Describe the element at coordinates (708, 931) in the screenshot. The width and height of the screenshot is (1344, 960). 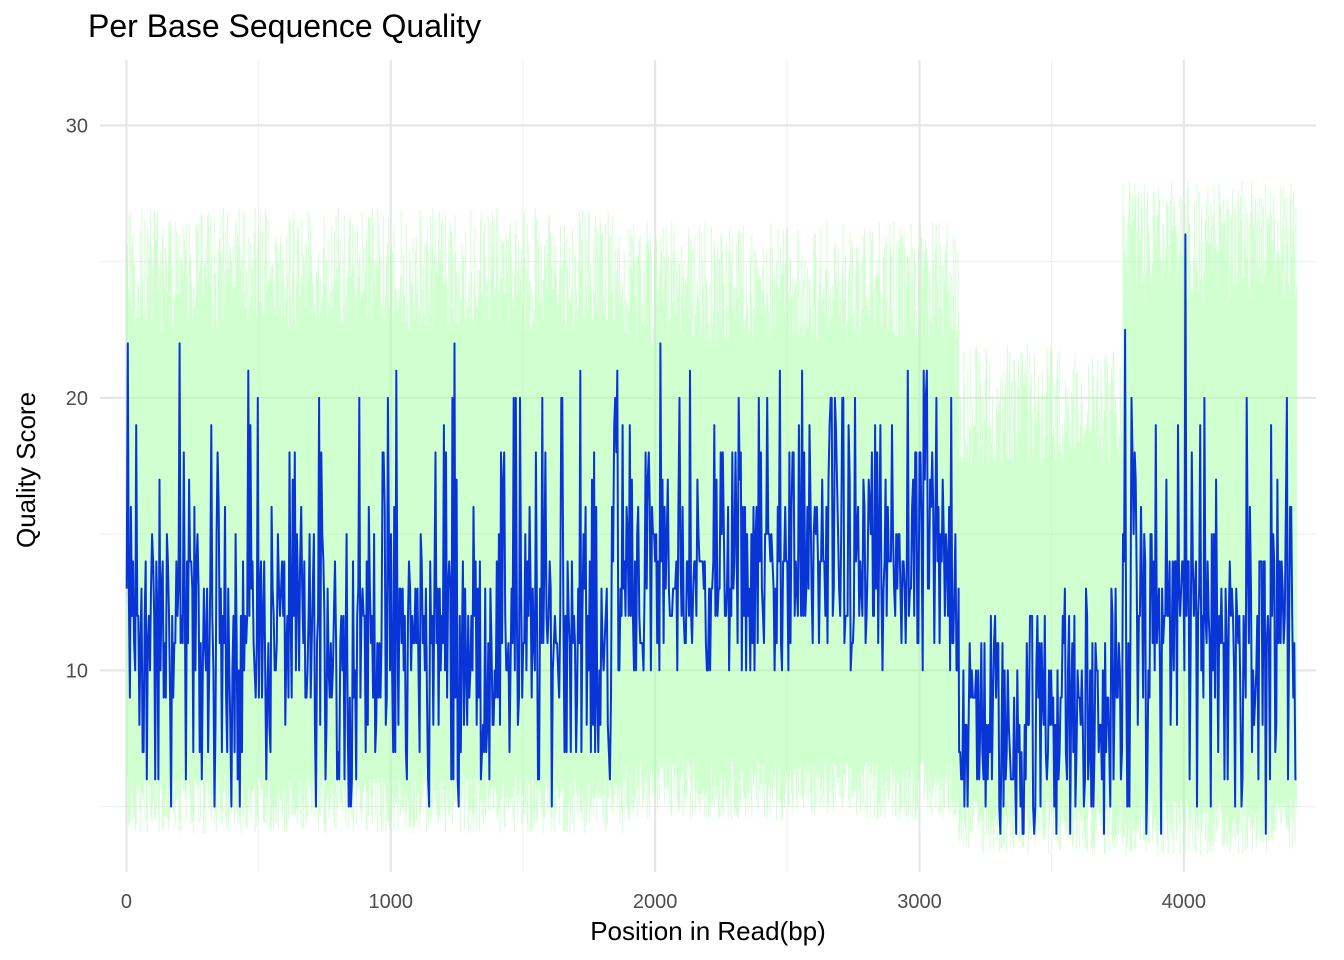
I see `x-axis-title: Position in Read(bp)` at that location.